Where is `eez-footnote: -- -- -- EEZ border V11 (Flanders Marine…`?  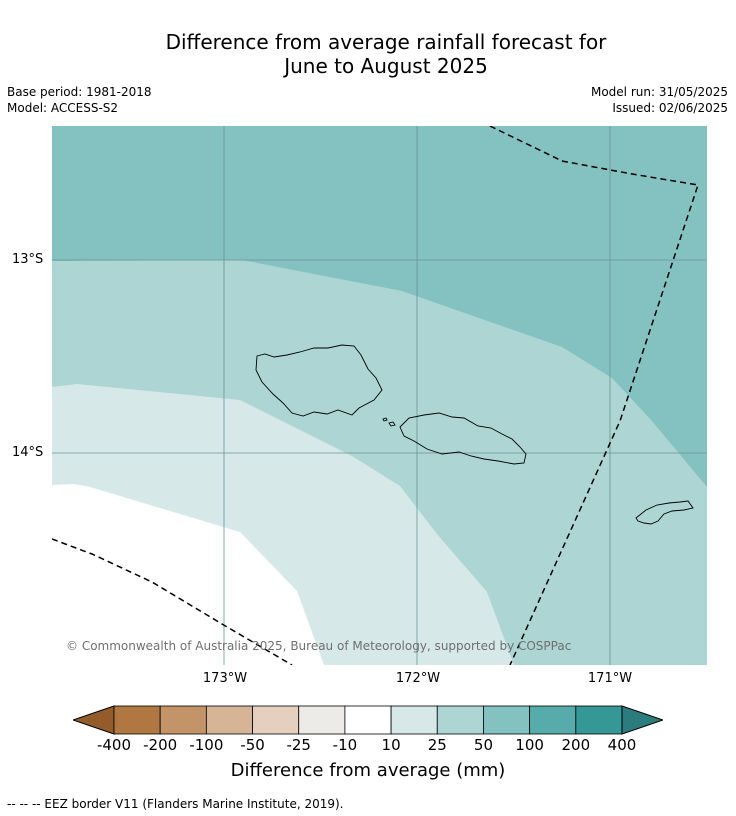
eez-footnote: -- -- -- EEZ border V11 (Flanders Marine… is located at coordinates (175, 804).